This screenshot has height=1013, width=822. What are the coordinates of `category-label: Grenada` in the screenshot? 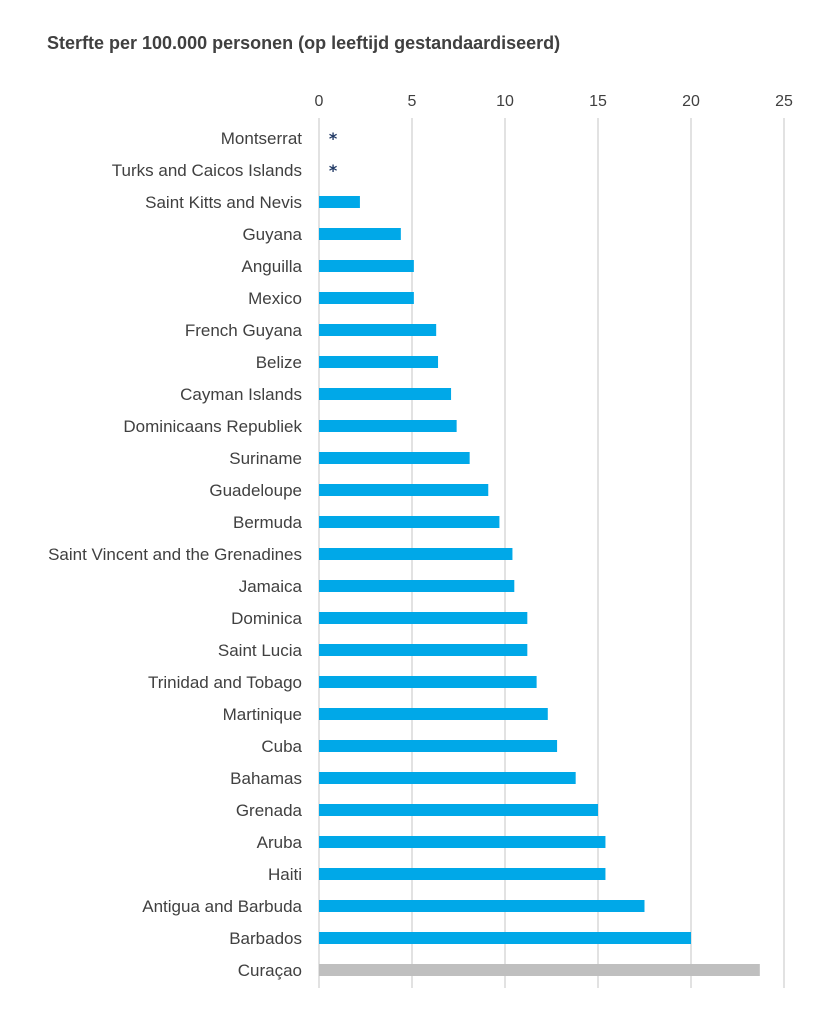 It's located at (269, 810).